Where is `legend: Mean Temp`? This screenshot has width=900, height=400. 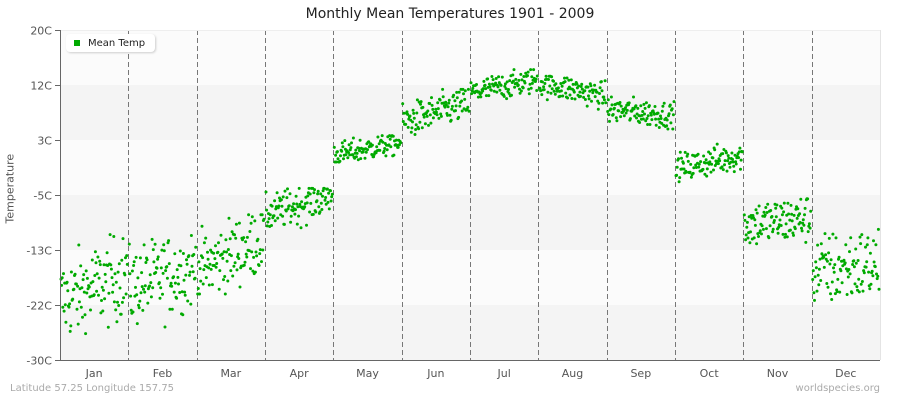 legend: Mean Temp is located at coordinates (111, 43).